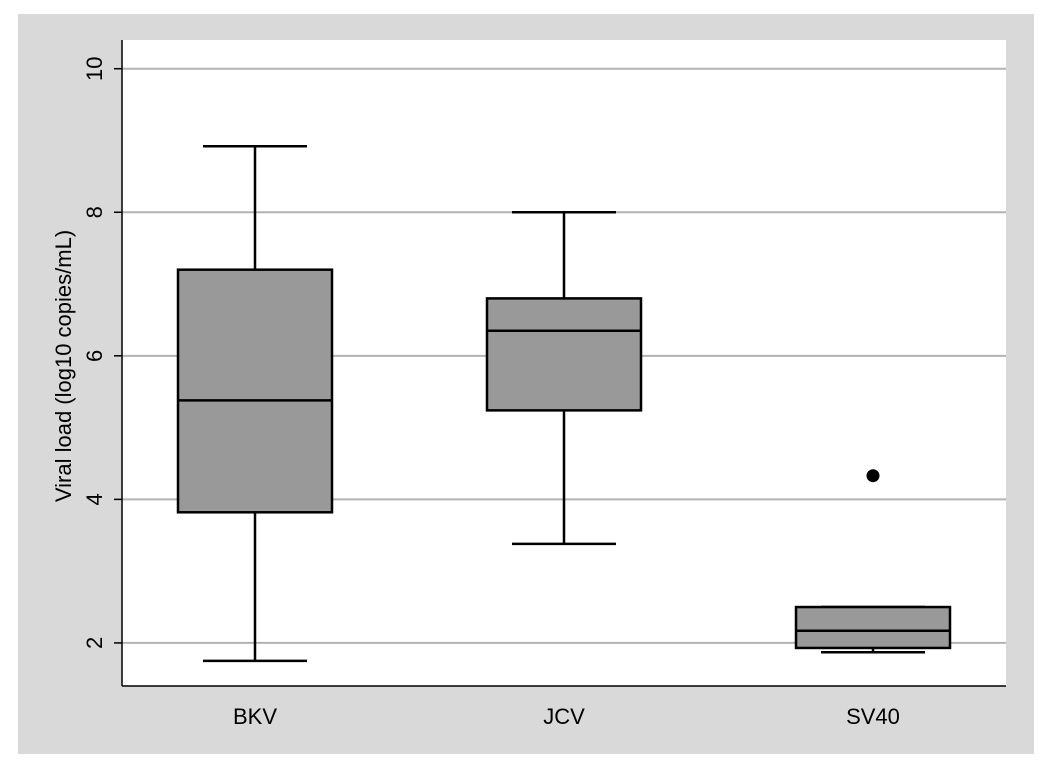 The width and height of the screenshot is (1050, 764). I want to click on iqr-box-sv40, so click(873, 627).